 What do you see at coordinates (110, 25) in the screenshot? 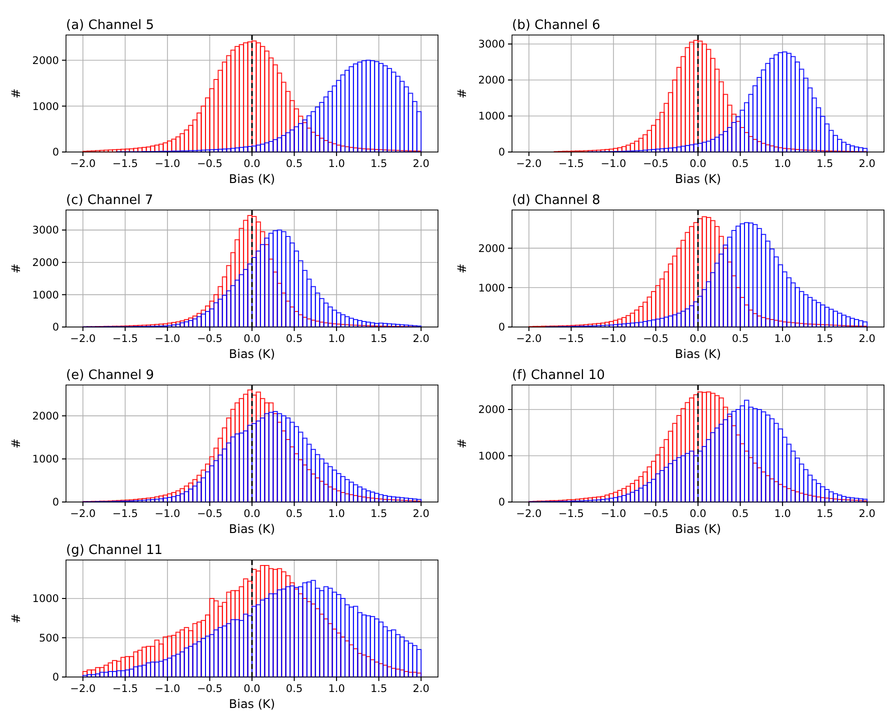
I see `chart-title: (a) Channel 5` at bounding box center [110, 25].